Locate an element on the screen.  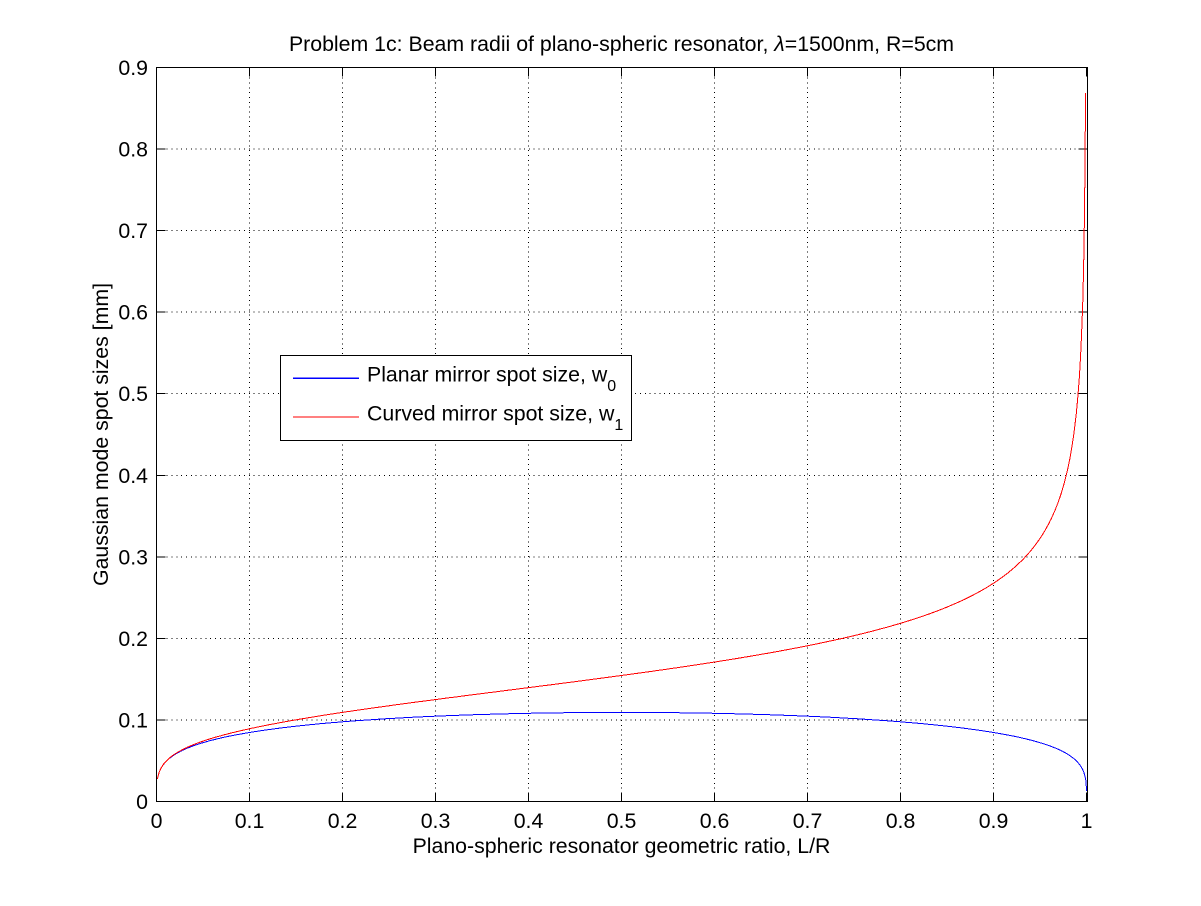
svg-text: 1 is located at coordinates (1087, 821).